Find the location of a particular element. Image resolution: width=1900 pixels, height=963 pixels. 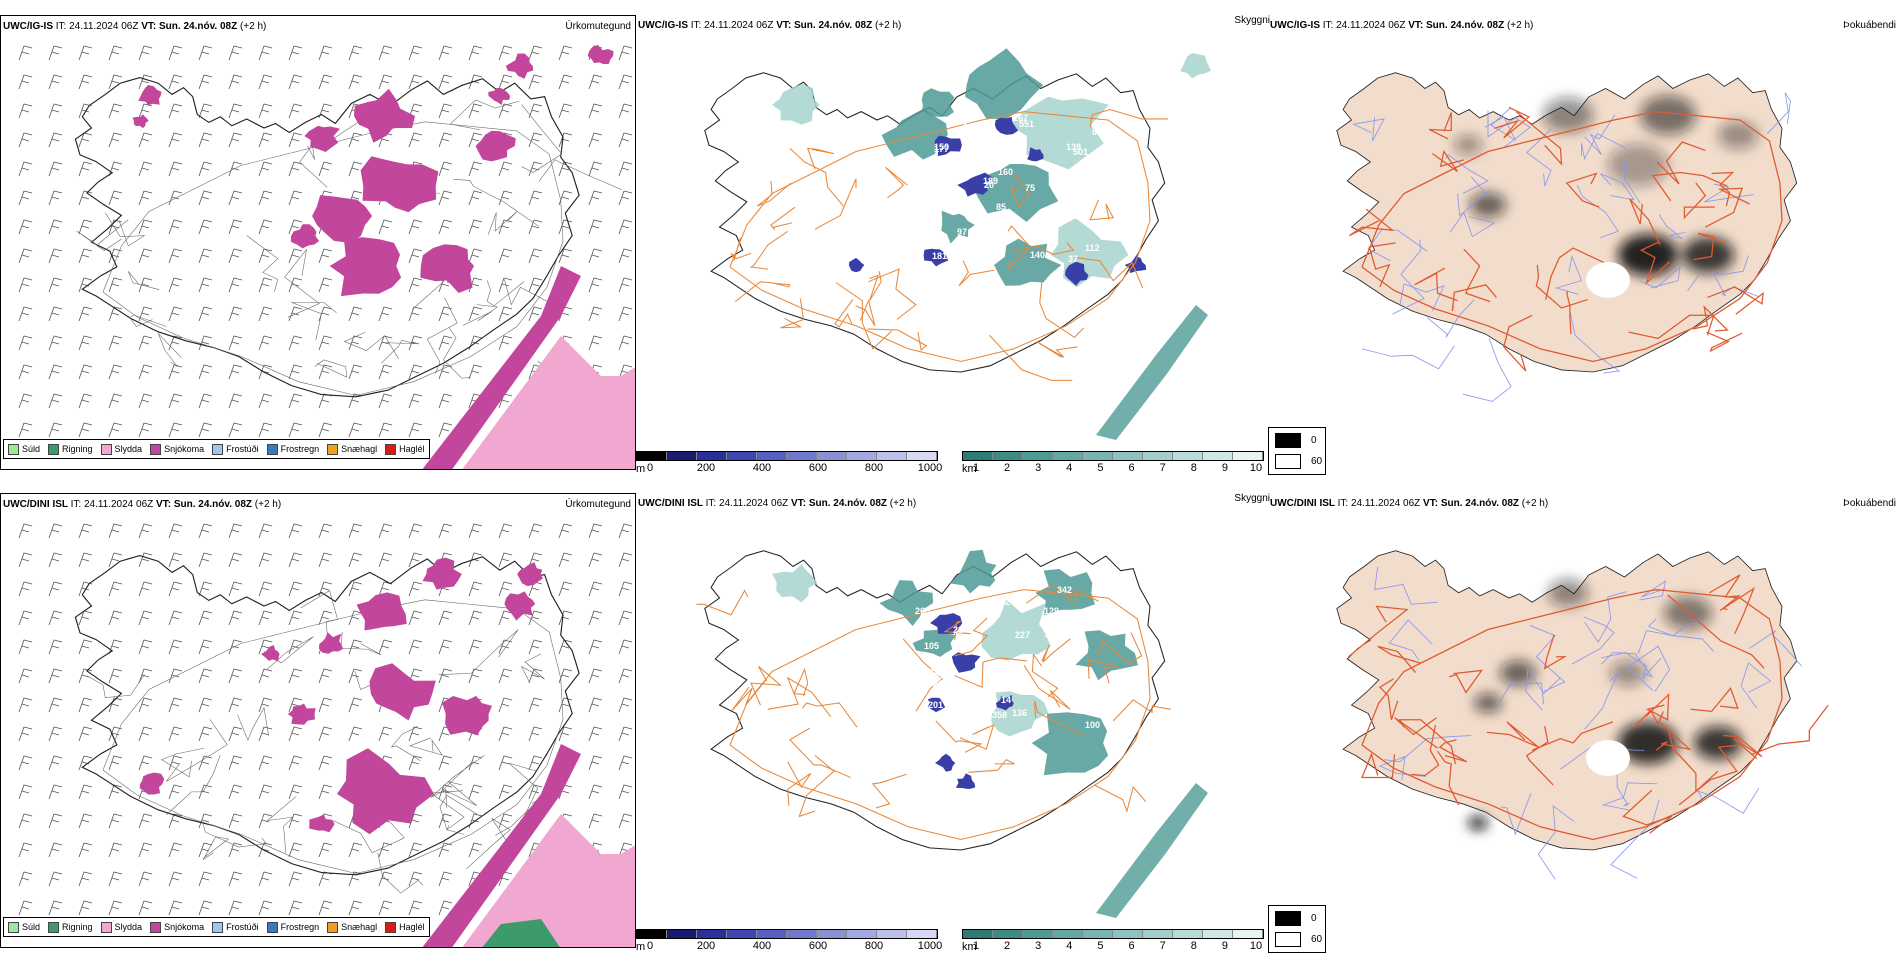

fog-key-min: 60 is located at coordinates (1298, 461).